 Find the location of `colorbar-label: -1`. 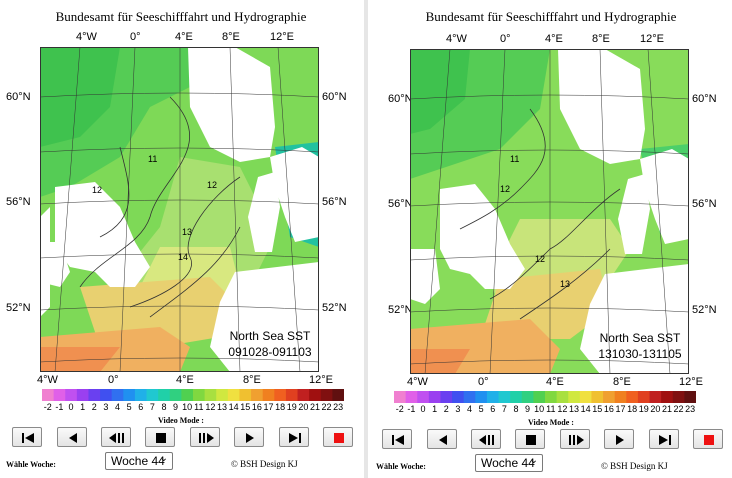

colorbar-label: -1 is located at coordinates (411, 409).